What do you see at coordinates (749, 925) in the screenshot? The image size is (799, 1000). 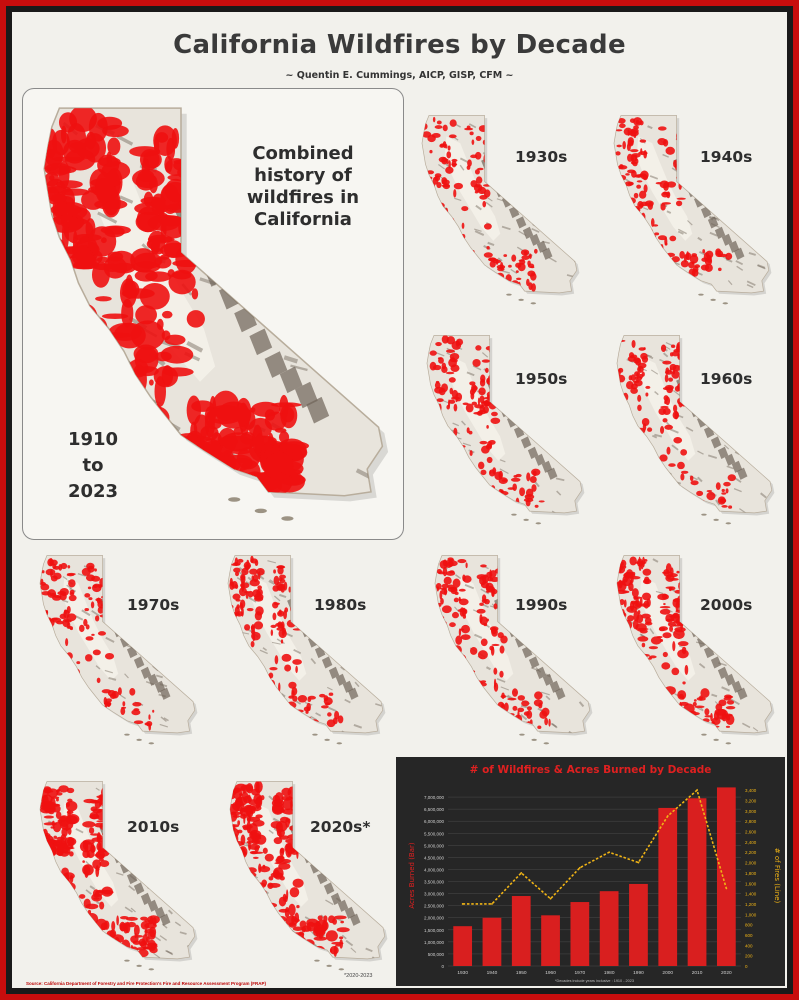 I see `y2-tick-label: 800` at bounding box center [749, 925].